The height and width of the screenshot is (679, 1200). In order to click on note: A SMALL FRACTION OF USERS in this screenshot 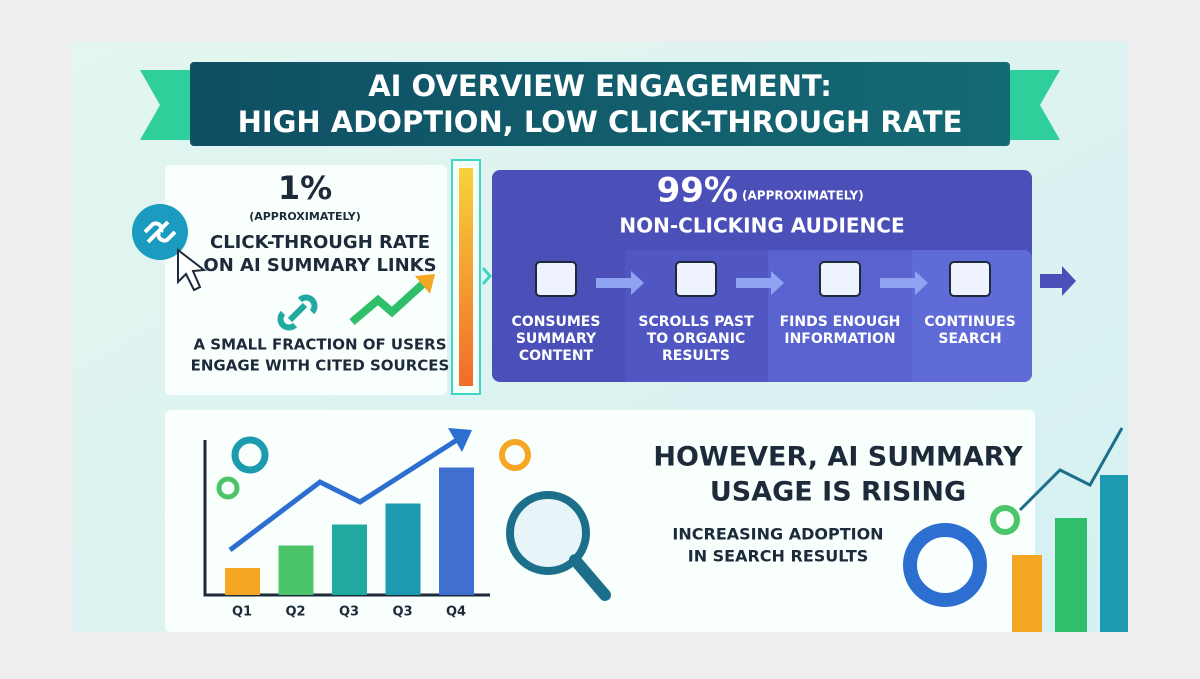, I will do `click(319, 345)`.